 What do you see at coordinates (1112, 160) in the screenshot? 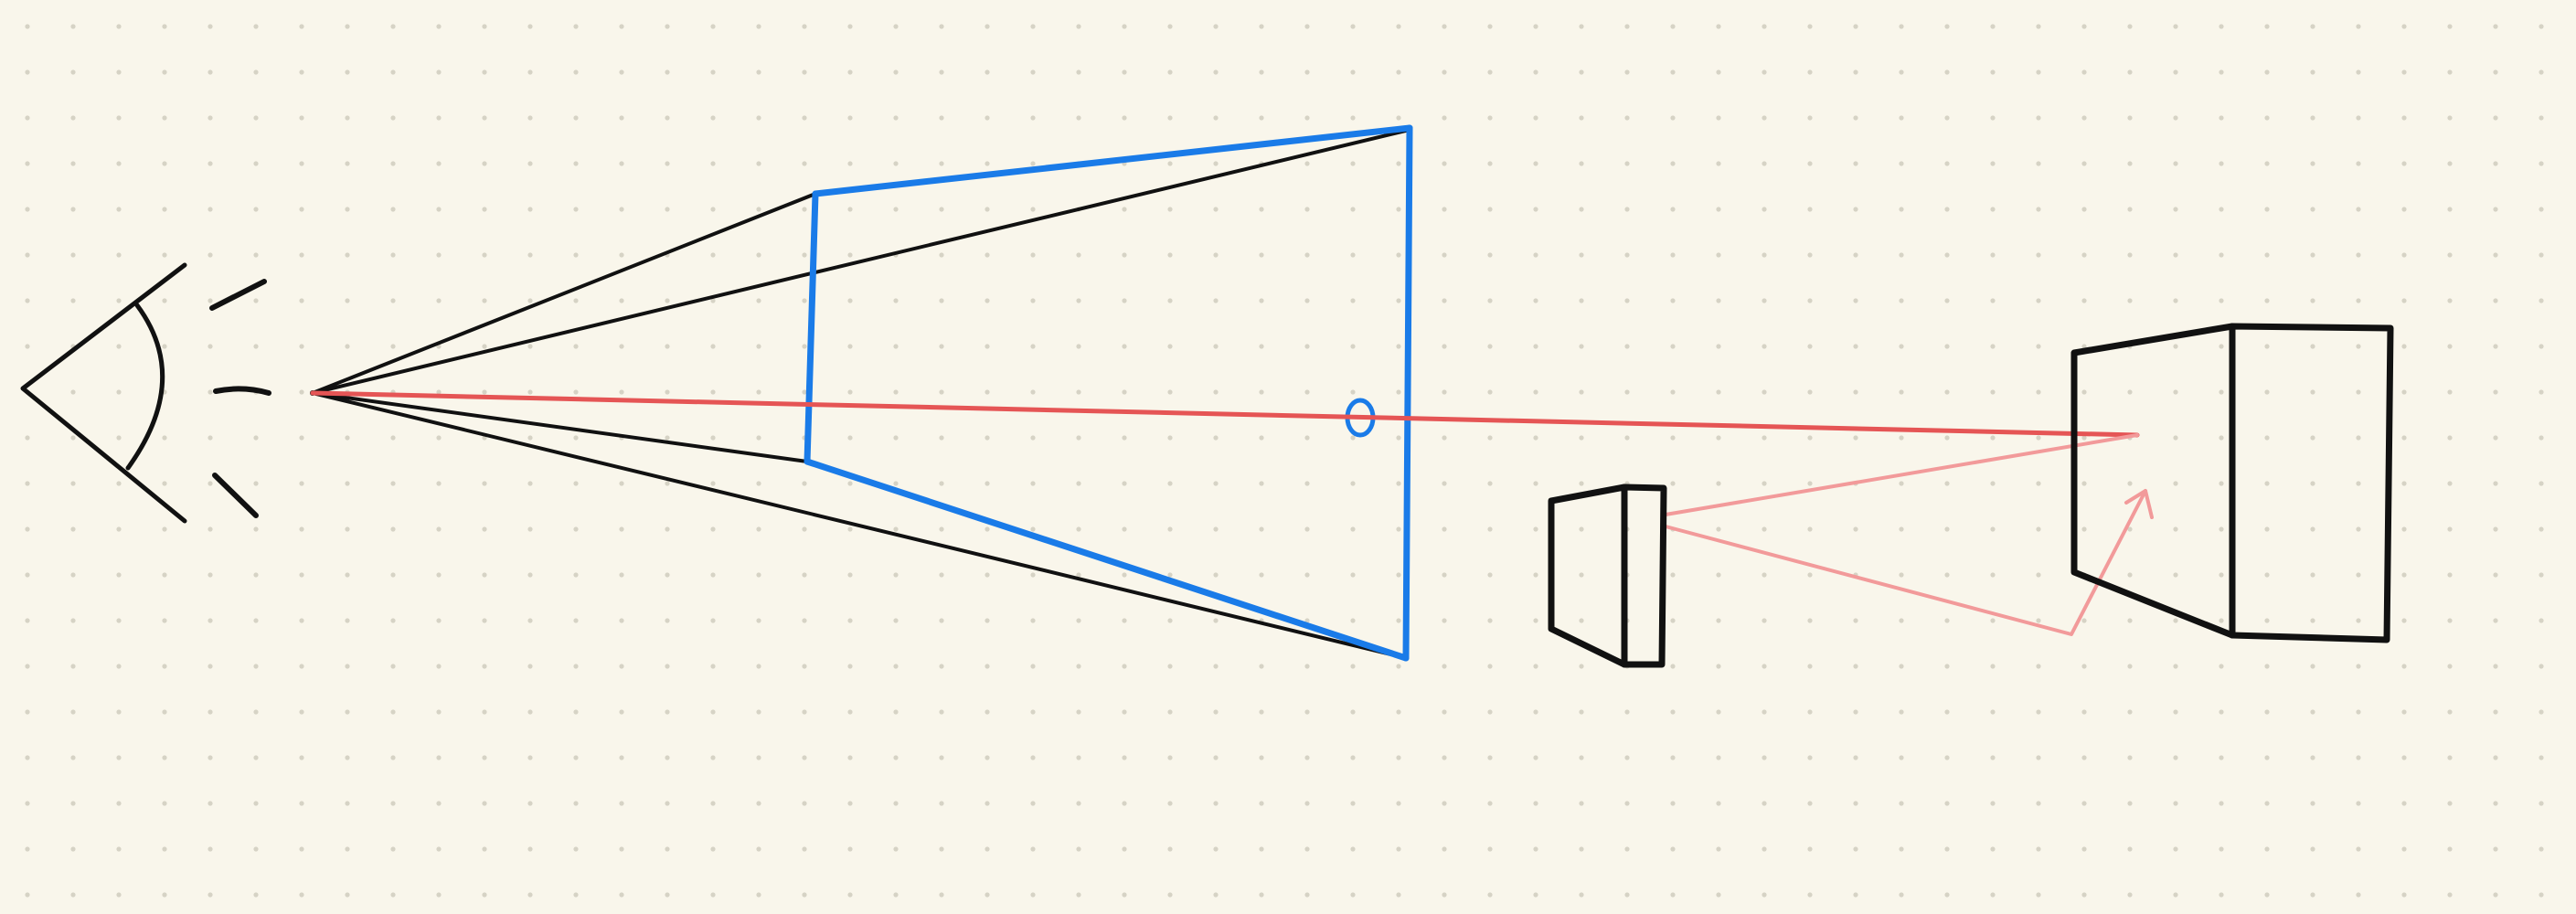
I see `frustum-top-edge` at bounding box center [1112, 160].